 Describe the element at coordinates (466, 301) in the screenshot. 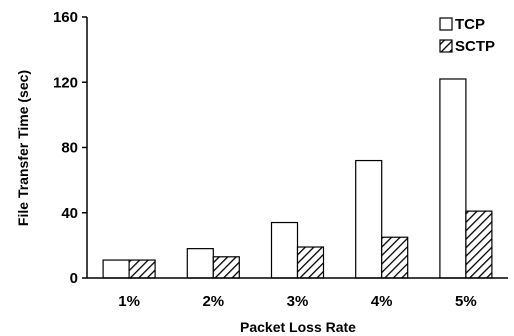

I see `x-tick-label: 5%` at that location.